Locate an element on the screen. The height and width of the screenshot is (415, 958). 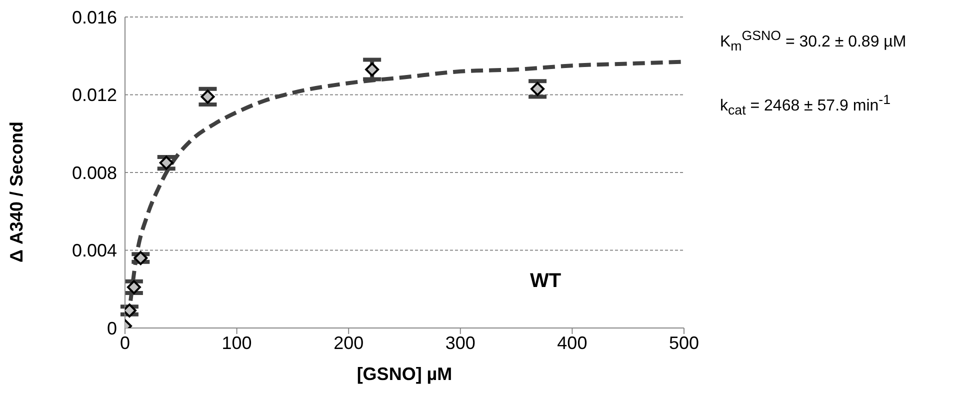
y-tick-label: 0 is located at coordinates (111, 328).